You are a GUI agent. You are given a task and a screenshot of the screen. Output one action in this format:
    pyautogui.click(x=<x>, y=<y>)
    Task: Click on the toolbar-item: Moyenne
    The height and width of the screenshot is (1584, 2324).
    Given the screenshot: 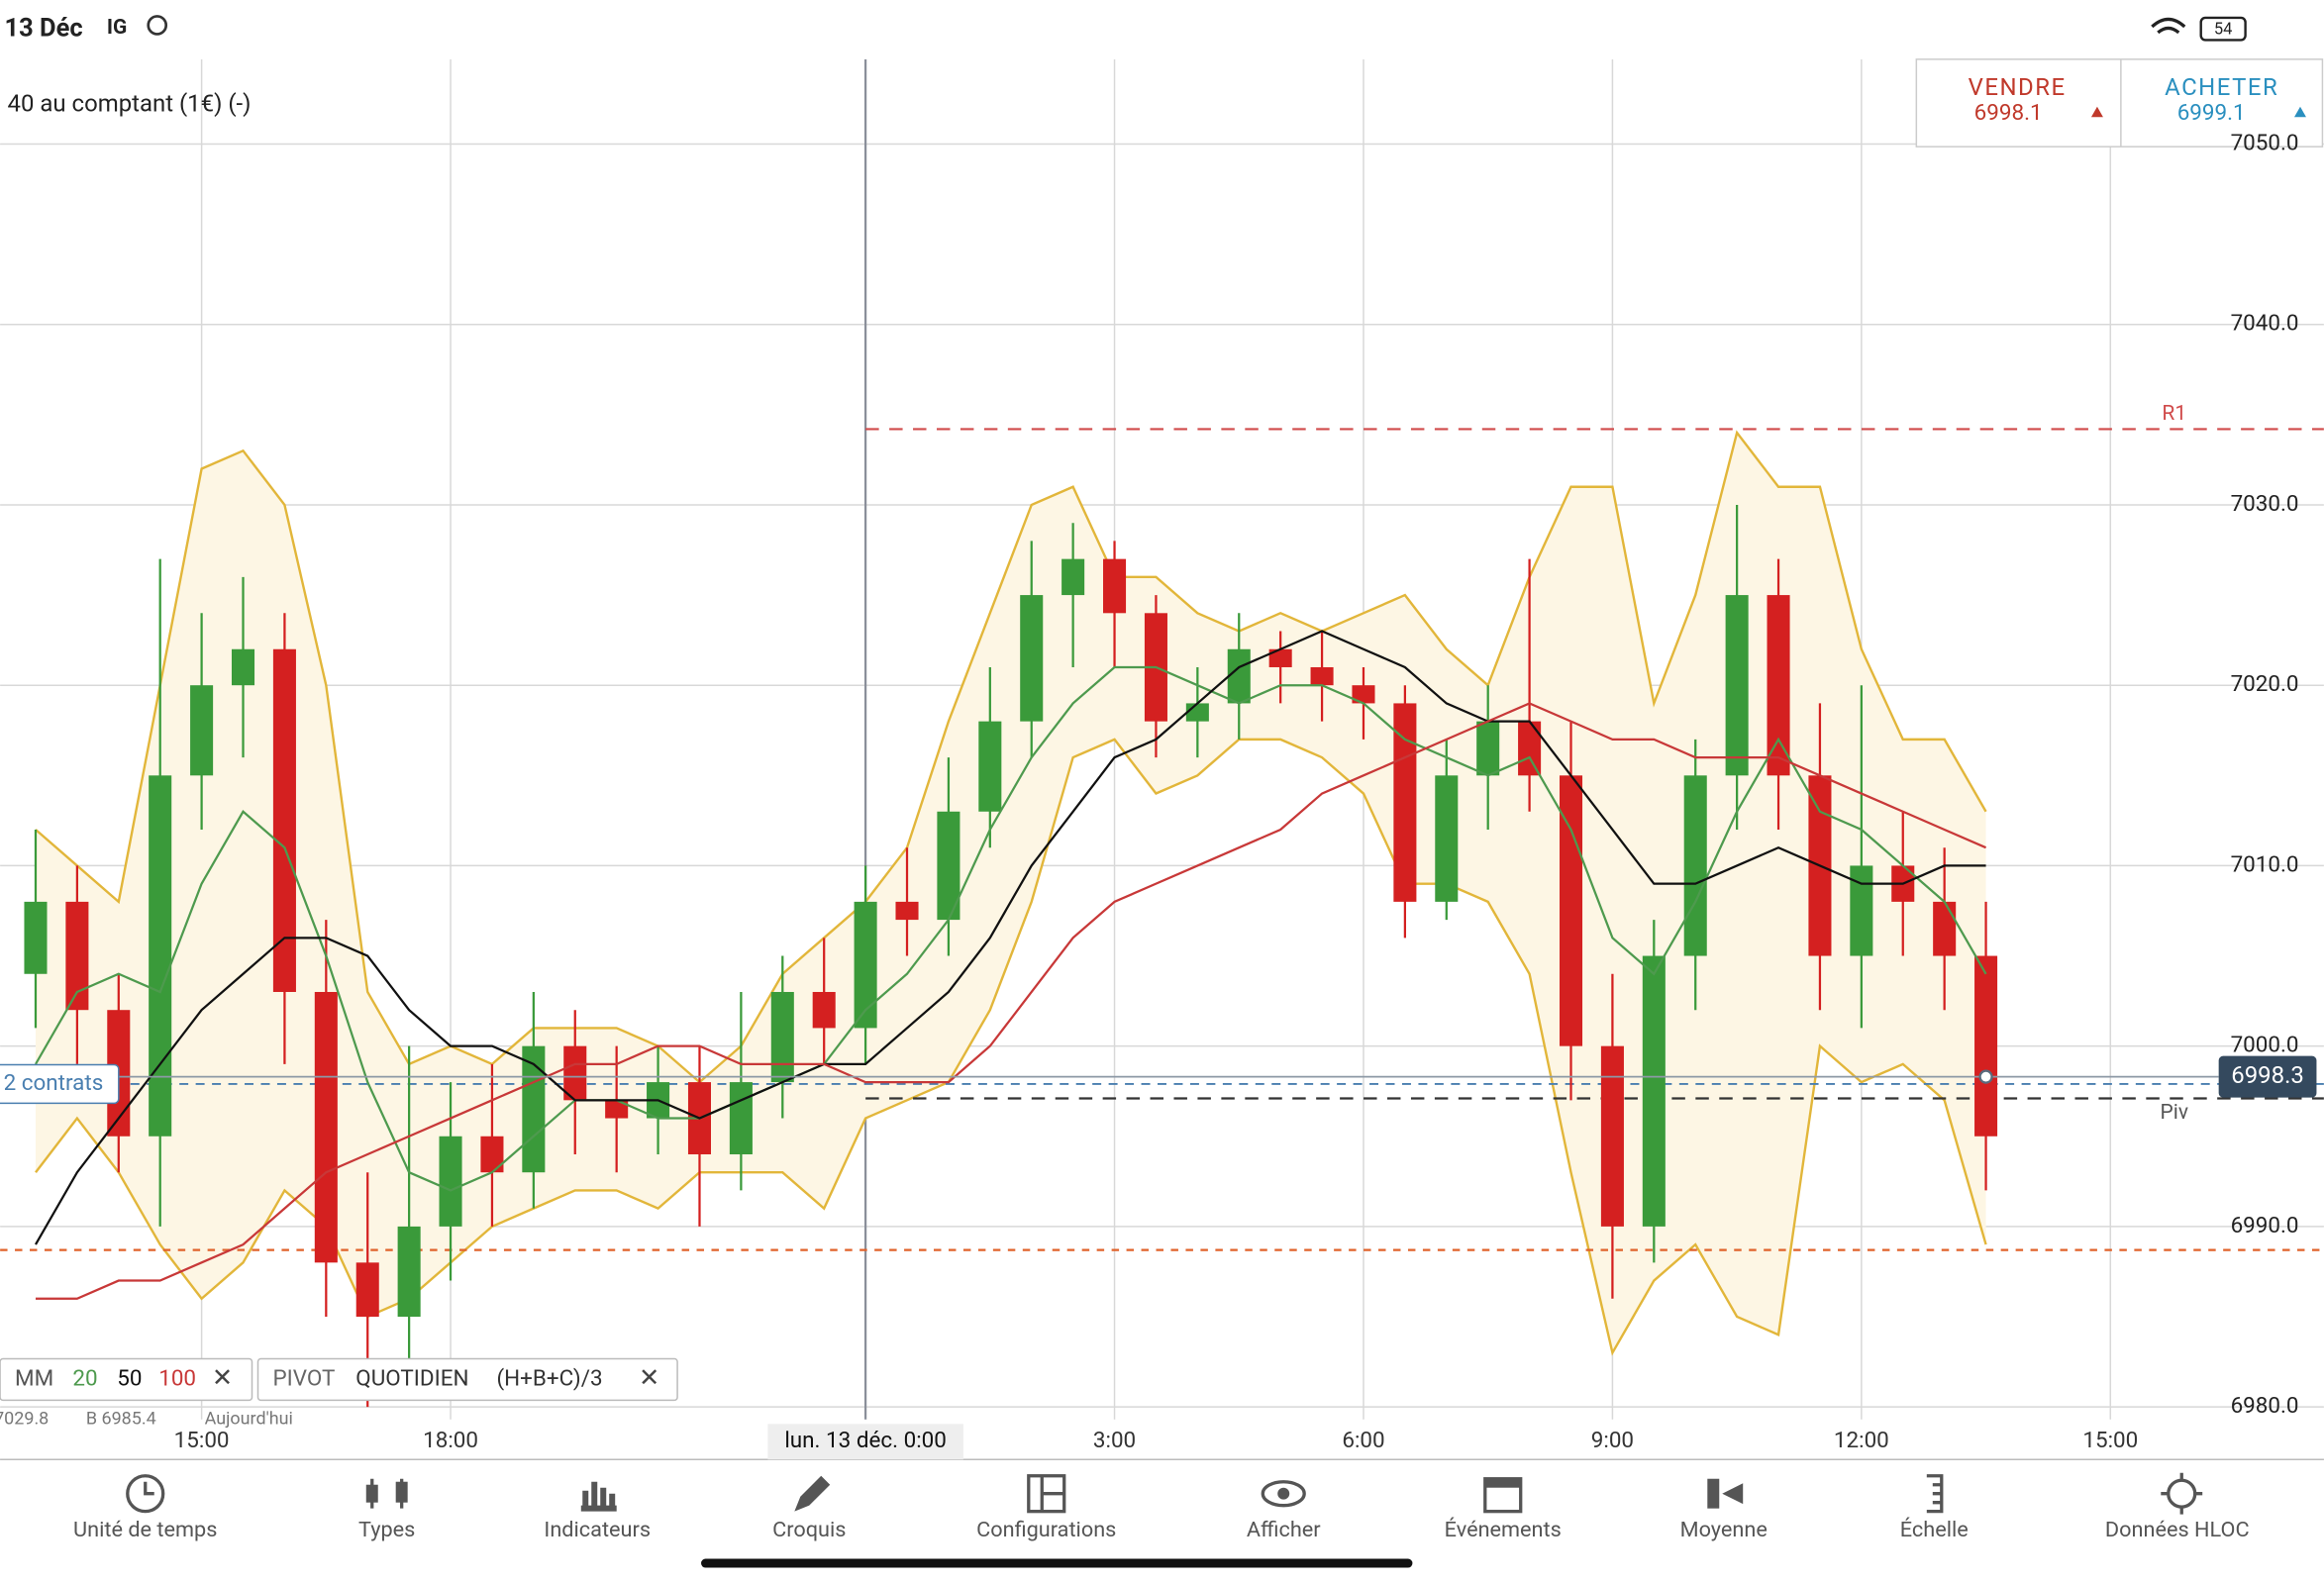 What is the action you would take?
    pyautogui.click(x=1724, y=1530)
    